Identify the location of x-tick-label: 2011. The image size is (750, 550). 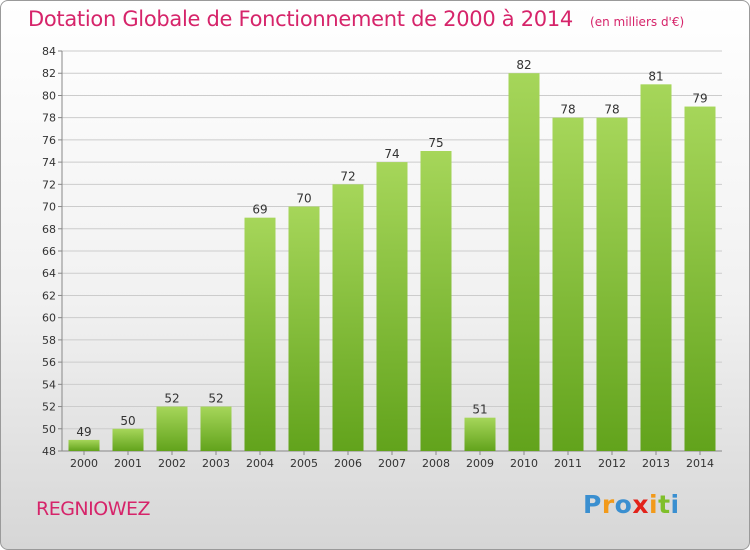
(568, 463).